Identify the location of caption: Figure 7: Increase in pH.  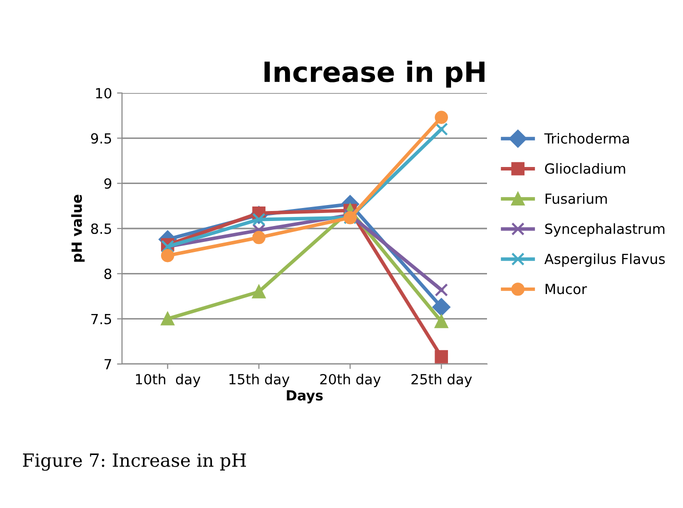
(134, 462).